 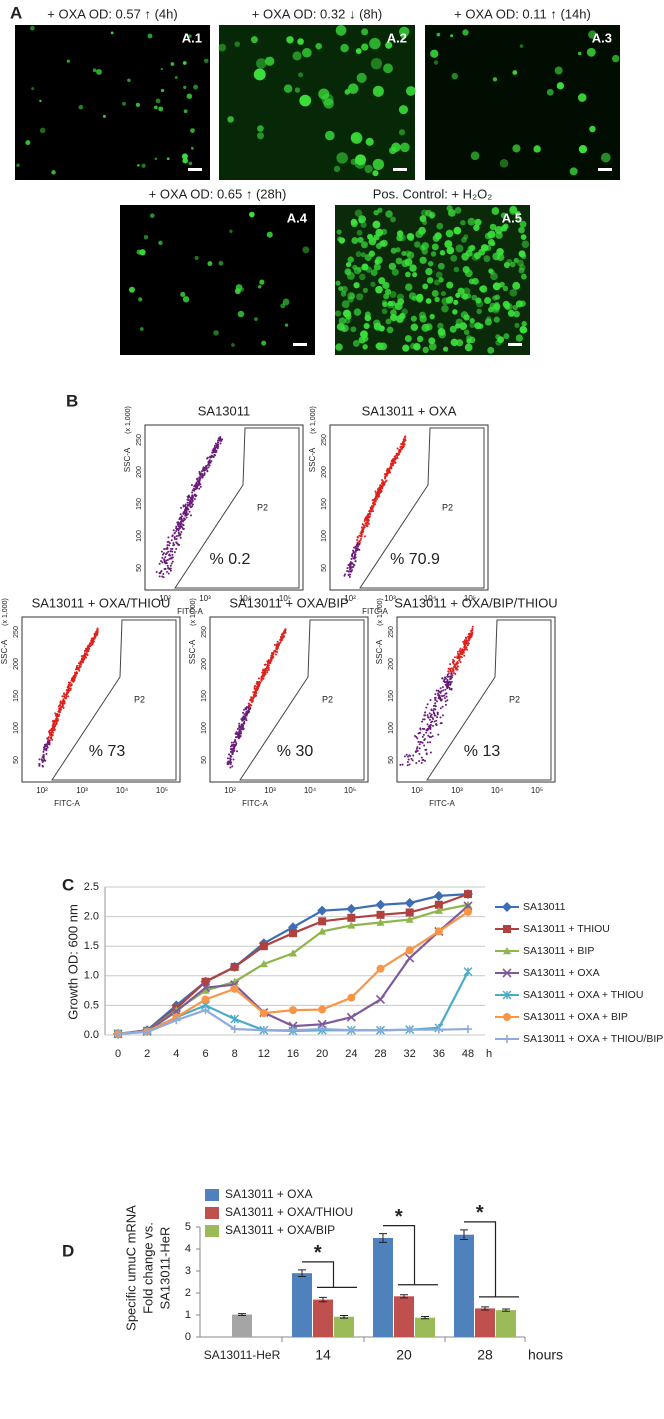 What do you see at coordinates (91, 917) in the screenshot?
I see `y-tick-label: 2.0` at bounding box center [91, 917].